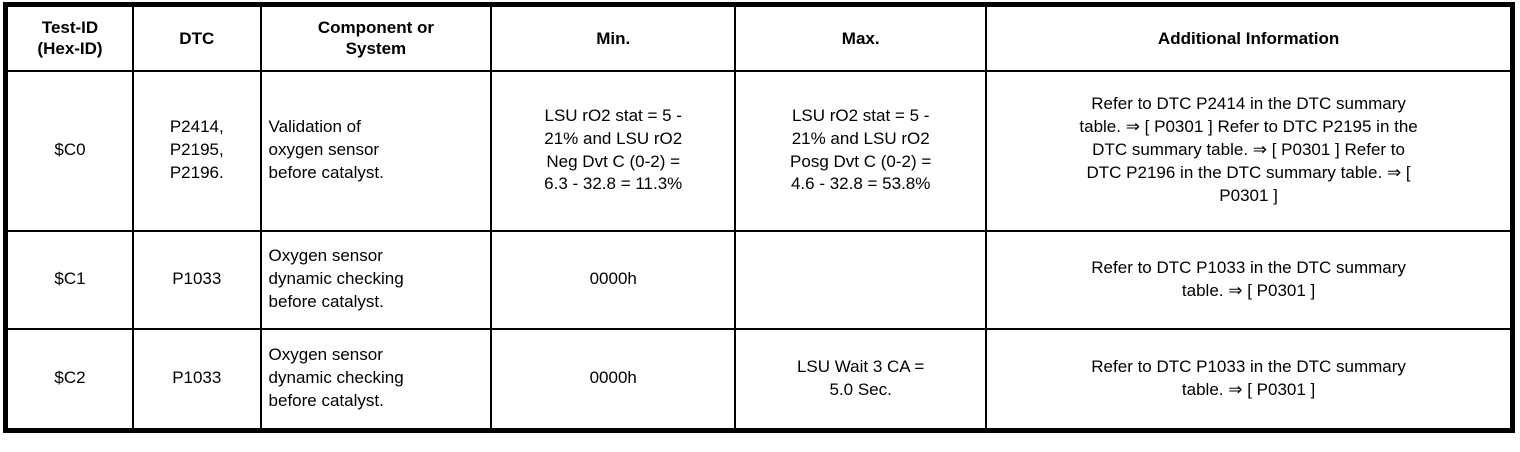  Describe the element at coordinates (69, 150) in the screenshot. I see `cell-test-id: $C0` at that location.